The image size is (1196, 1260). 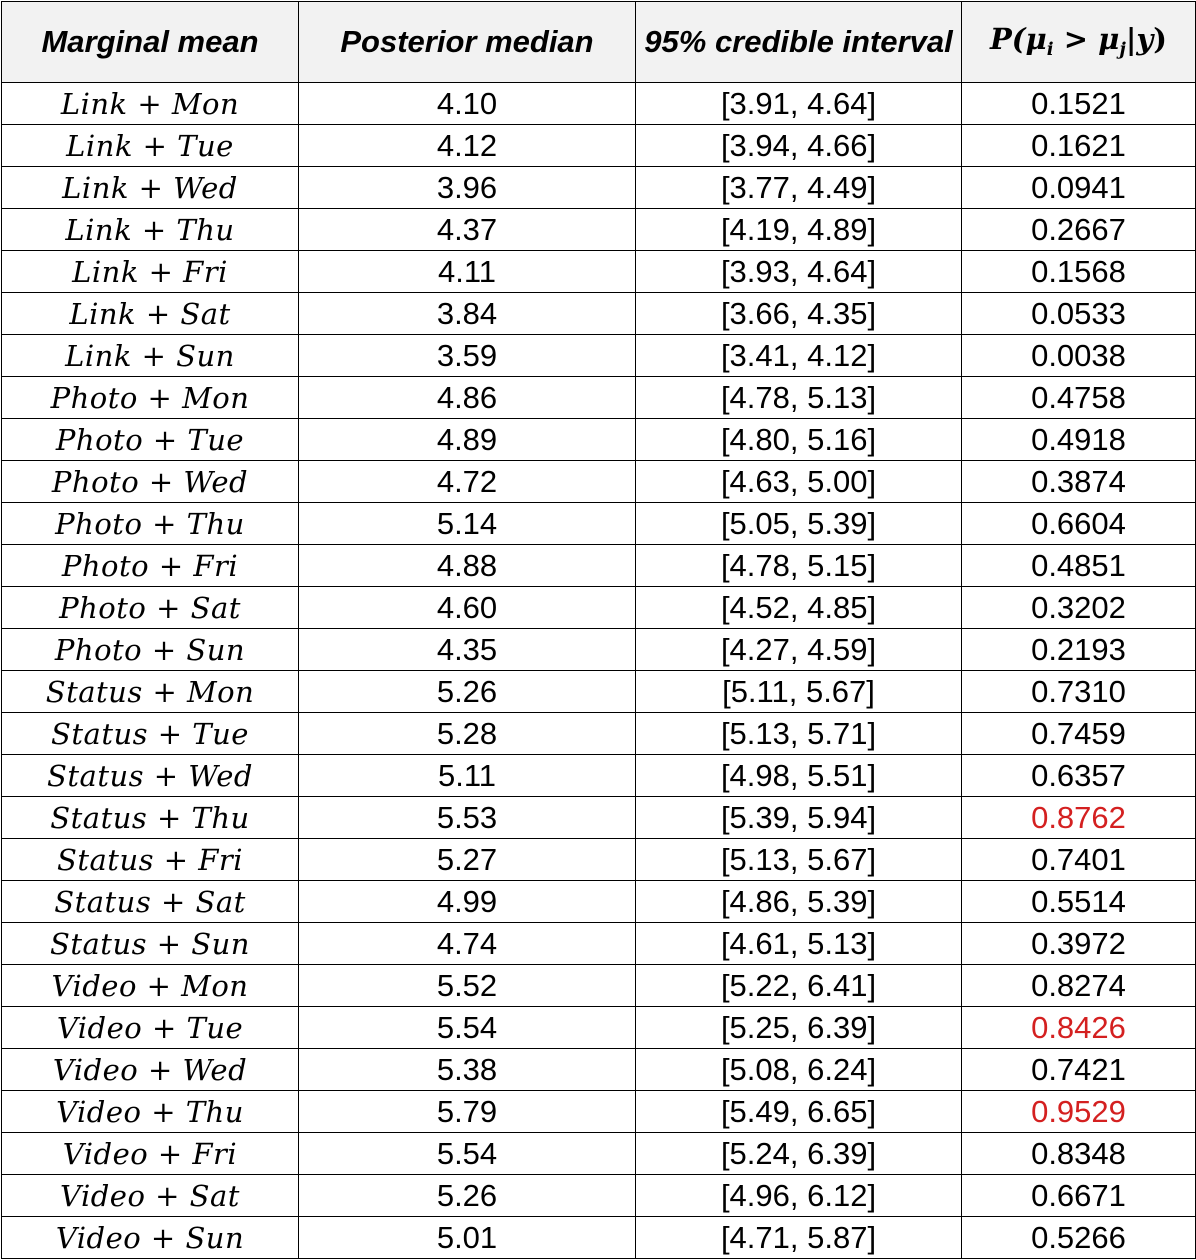 I want to click on greater-than-symbol: >, so click(x=1076, y=39).